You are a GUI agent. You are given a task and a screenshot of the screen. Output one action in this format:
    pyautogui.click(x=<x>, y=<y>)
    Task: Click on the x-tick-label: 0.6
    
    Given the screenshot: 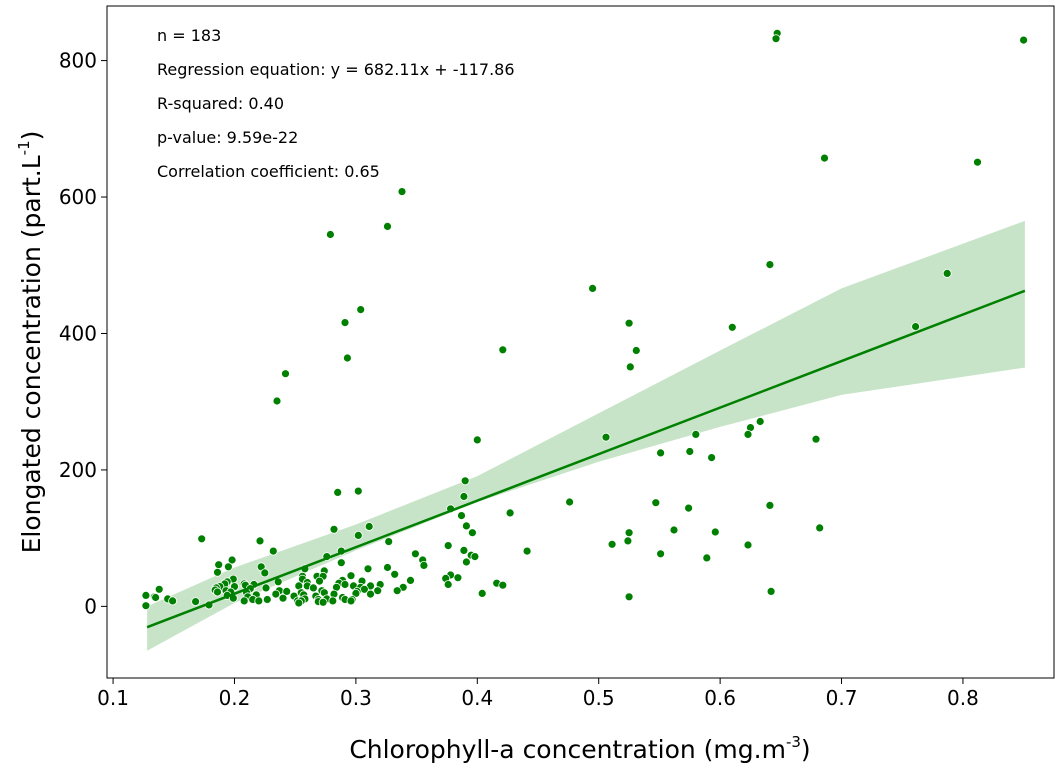 What is the action you would take?
    pyautogui.click(x=720, y=698)
    